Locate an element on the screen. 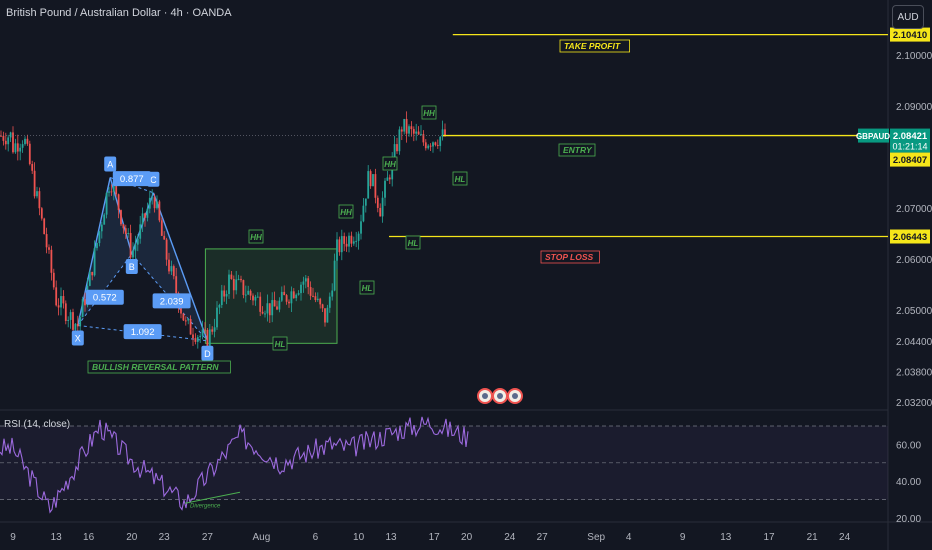 The width and height of the screenshot is (932, 550). pattern-leg is located at coordinates (180, 267).